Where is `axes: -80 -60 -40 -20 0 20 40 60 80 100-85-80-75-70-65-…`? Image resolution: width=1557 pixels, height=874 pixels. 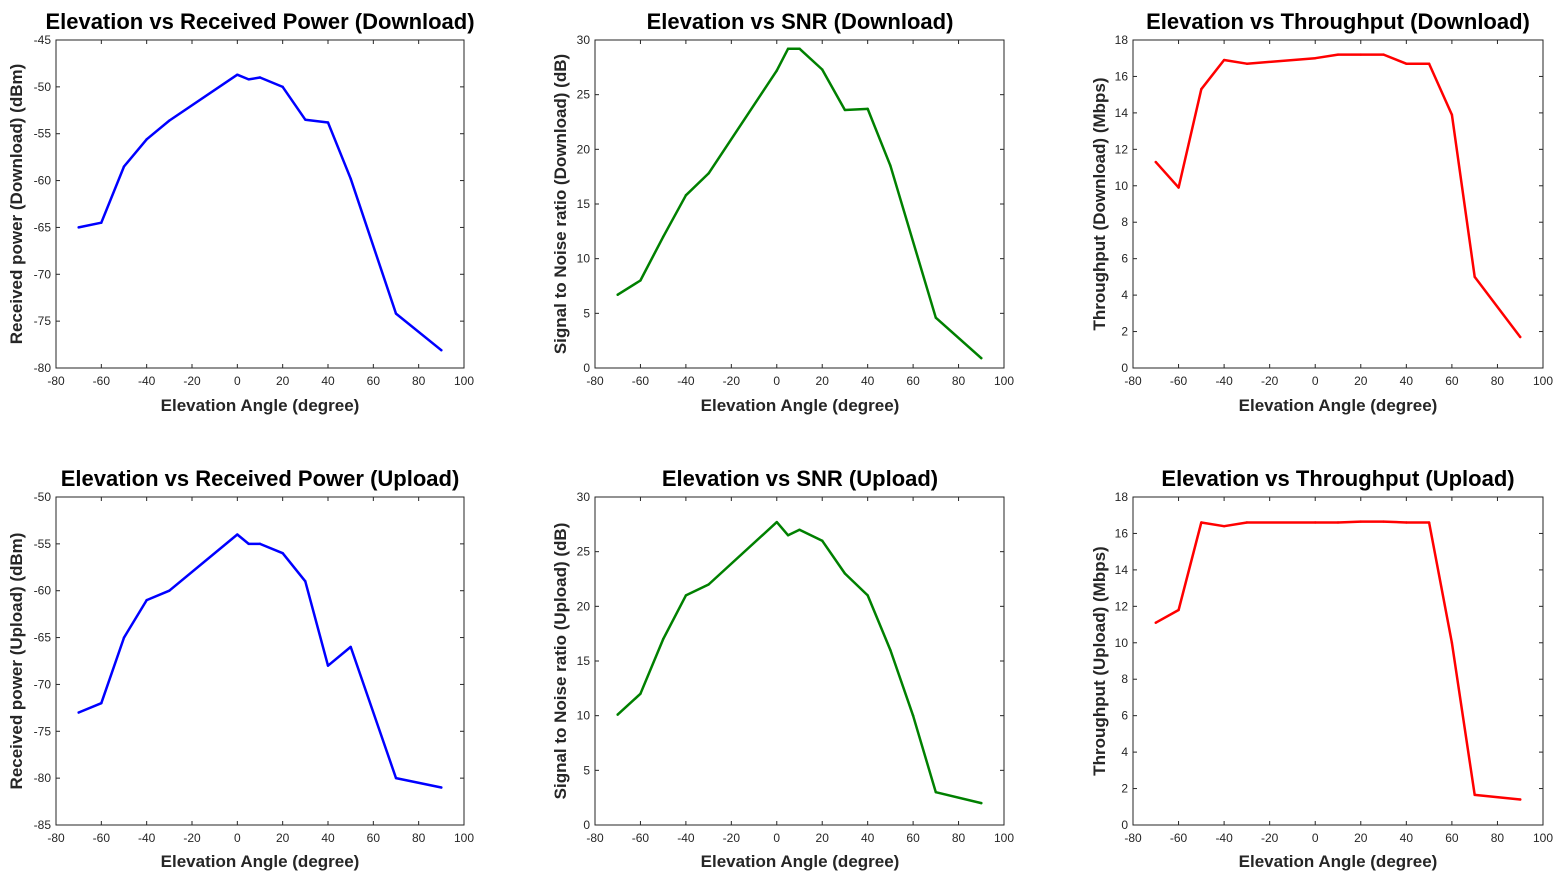 axes: -80 -60 -40 -20 0 20 40 60 80 100-85-80-75-70-65-… is located at coordinates (254, 667).